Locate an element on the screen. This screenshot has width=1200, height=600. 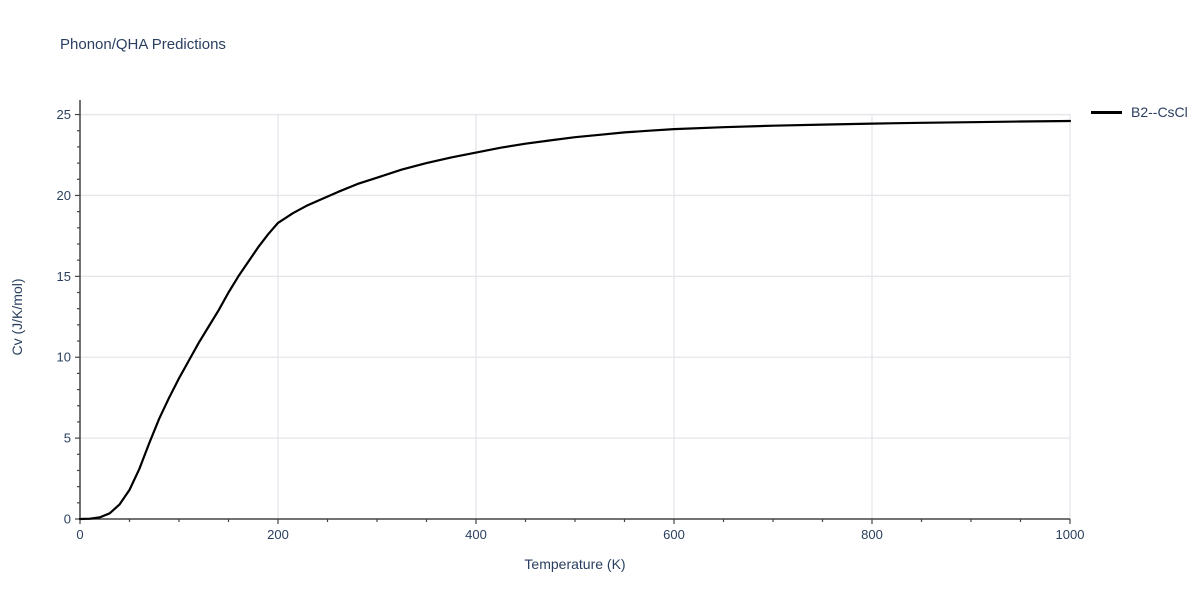
x-tick-label: 200 is located at coordinates (278, 534).